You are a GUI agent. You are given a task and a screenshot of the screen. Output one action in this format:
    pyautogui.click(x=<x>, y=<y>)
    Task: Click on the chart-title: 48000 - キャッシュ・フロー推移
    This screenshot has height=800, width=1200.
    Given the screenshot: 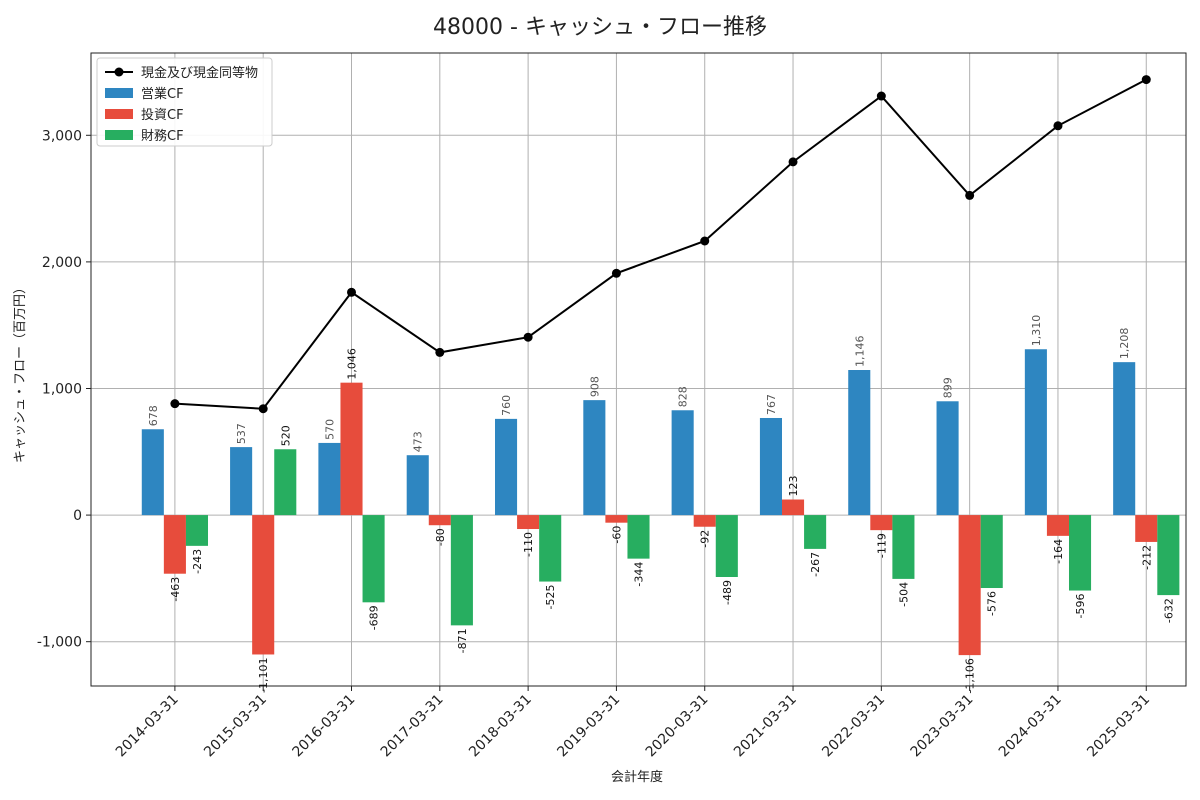 What is the action you would take?
    pyautogui.click(x=600, y=27)
    